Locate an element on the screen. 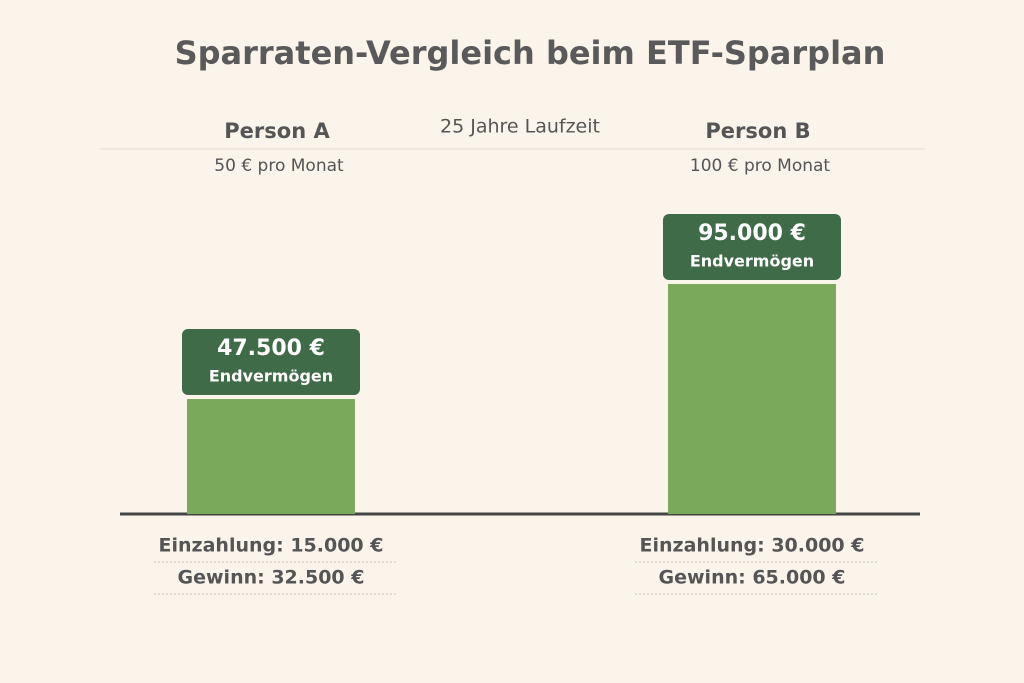 The width and height of the screenshot is (1024, 683). chart-subtitle: 25 Jahre Laufzeit is located at coordinates (520, 127).